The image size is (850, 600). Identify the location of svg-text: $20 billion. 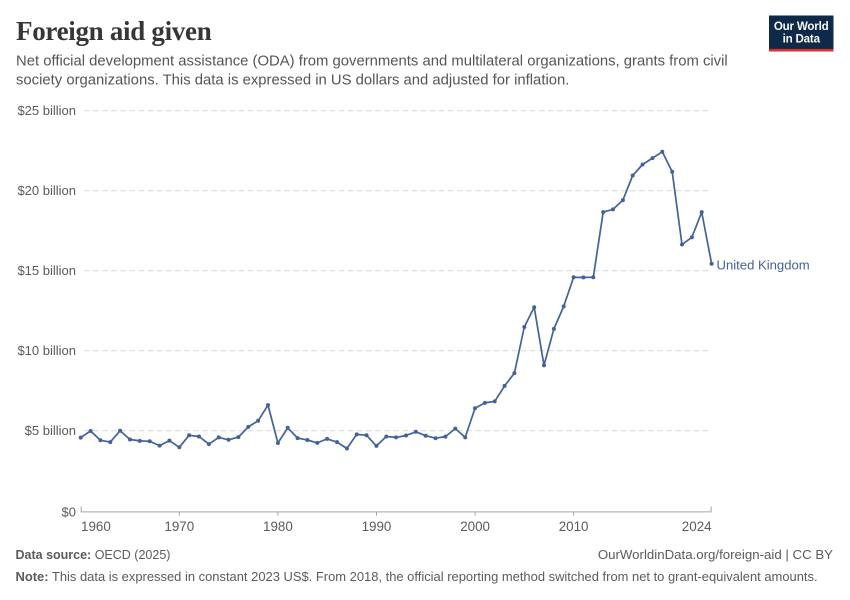
(46, 190).